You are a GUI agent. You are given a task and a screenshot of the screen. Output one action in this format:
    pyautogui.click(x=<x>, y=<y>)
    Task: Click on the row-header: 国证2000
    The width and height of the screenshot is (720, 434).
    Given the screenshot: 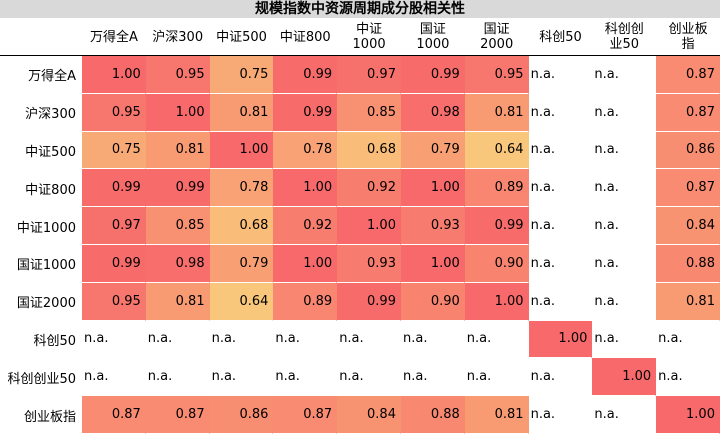 What is the action you would take?
    pyautogui.click(x=46, y=304)
    